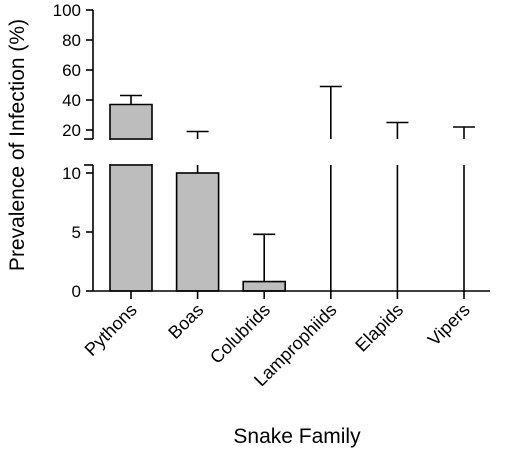  I want to click on y-axis: 0 5 10 20 40 60 80 100, so click(73, 151).